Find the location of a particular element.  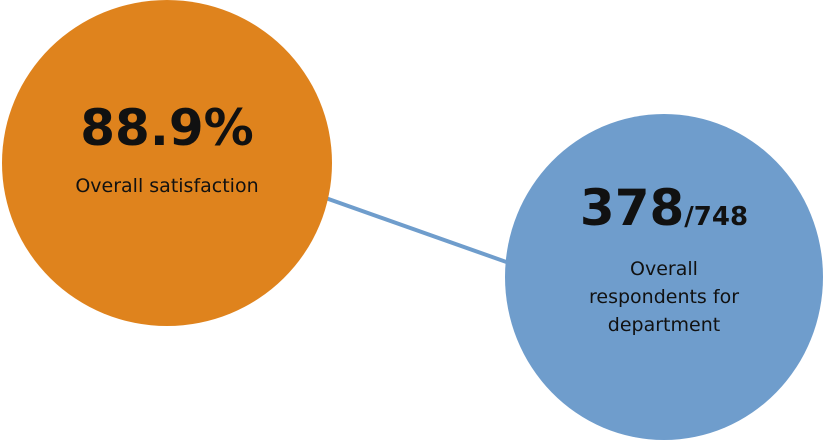

respondents-count: 378 /748 is located at coordinates (664, 208).